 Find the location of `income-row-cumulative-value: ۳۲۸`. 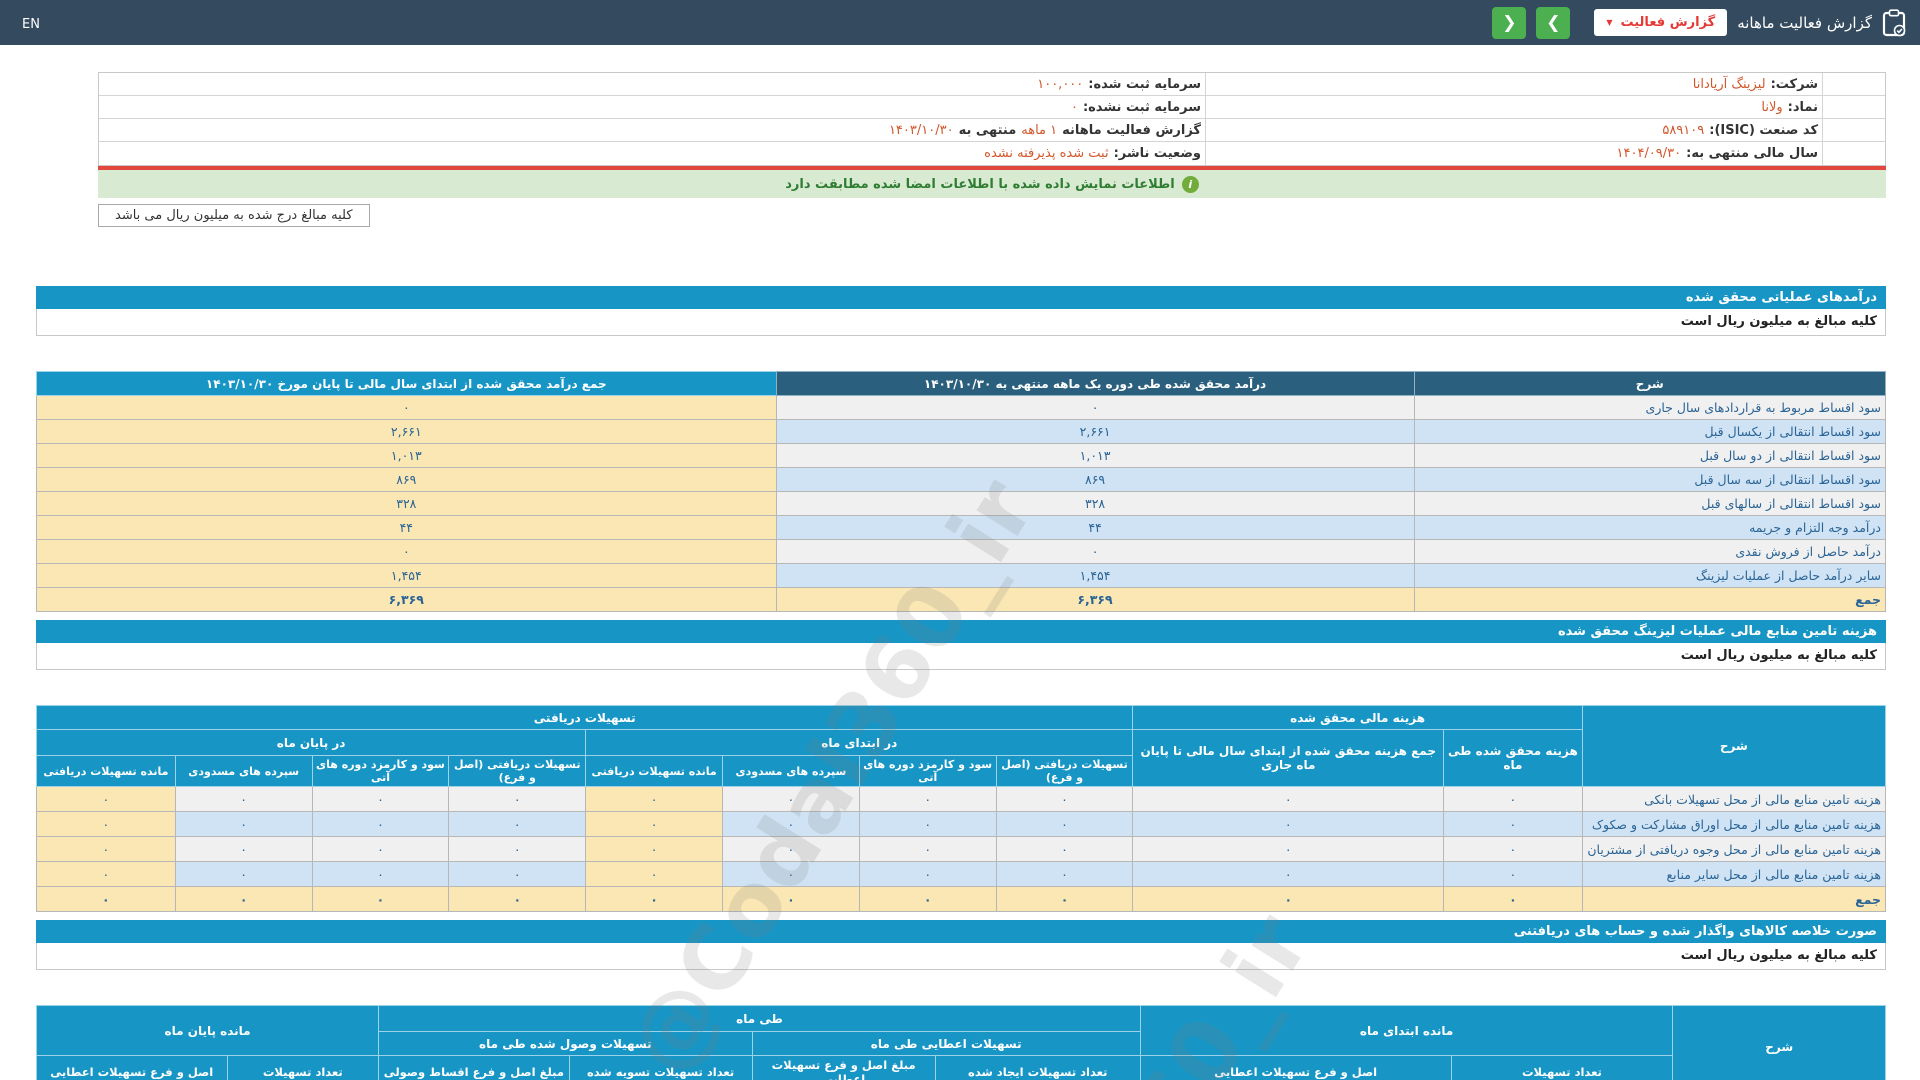

income-row-cumulative-value: ۳۲۸ is located at coordinates (406, 503).